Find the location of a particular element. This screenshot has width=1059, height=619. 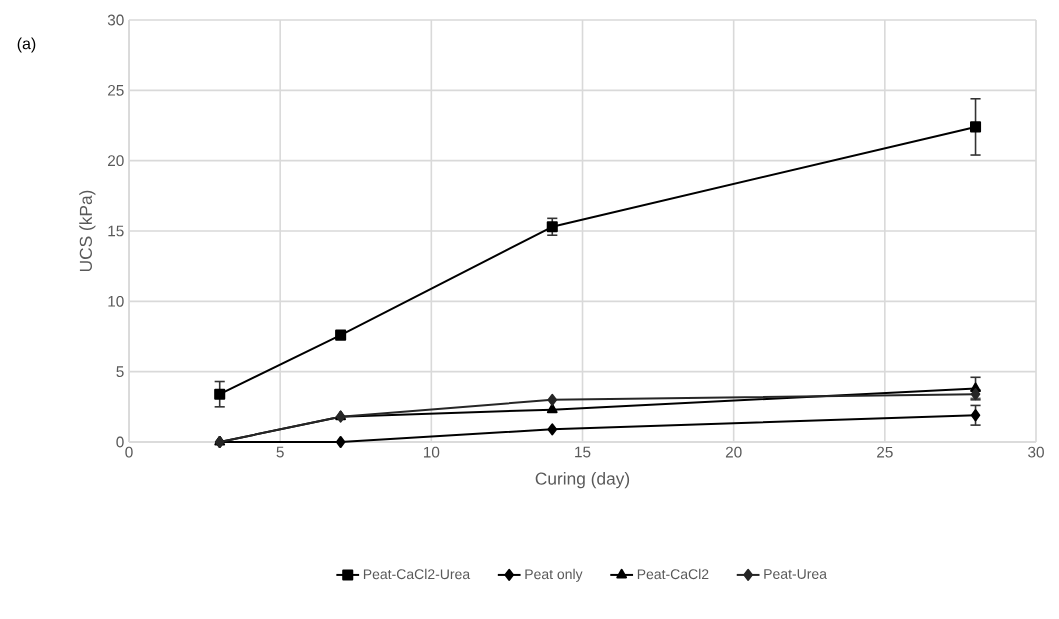

x-axis-title: Curing (day) is located at coordinates (582, 480).